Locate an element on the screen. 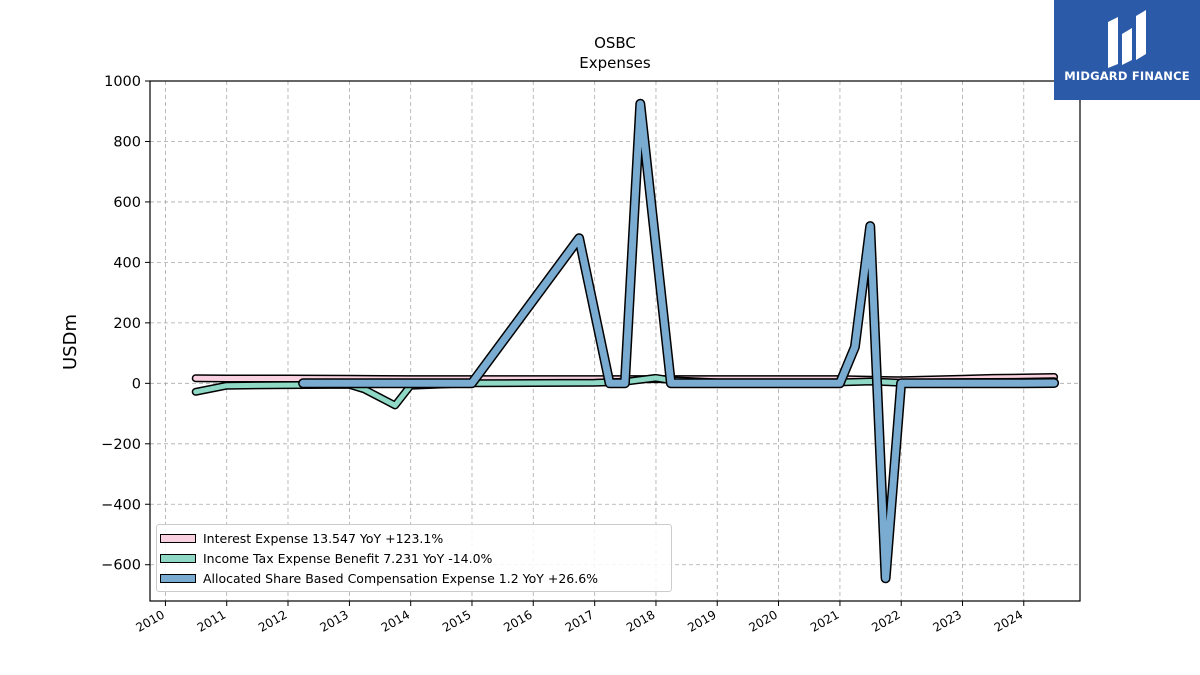 The height and width of the screenshot is (675, 1200). y-tick-label: −200 is located at coordinates (121, 445).